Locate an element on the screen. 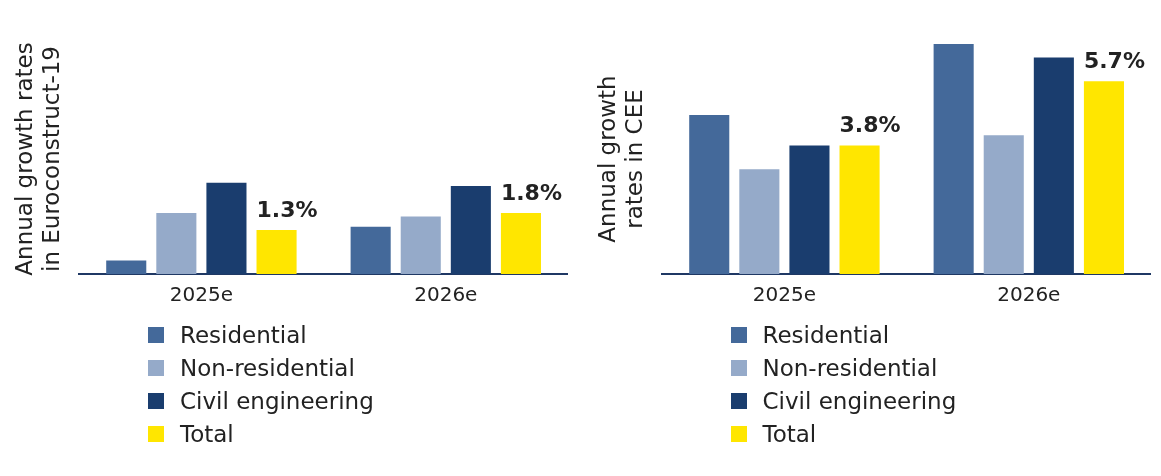  data-label: 3.8% is located at coordinates (870, 125).